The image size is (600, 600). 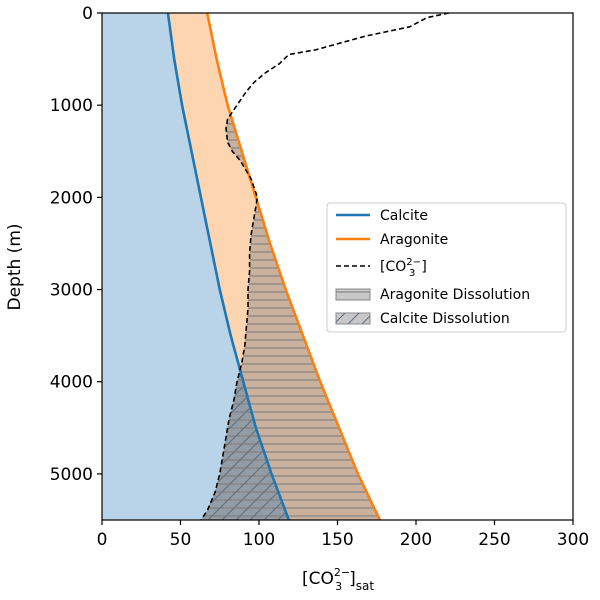 What do you see at coordinates (416, 540) in the screenshot?
I see `x-tick-label: 200` at bounding box center [416, 540].